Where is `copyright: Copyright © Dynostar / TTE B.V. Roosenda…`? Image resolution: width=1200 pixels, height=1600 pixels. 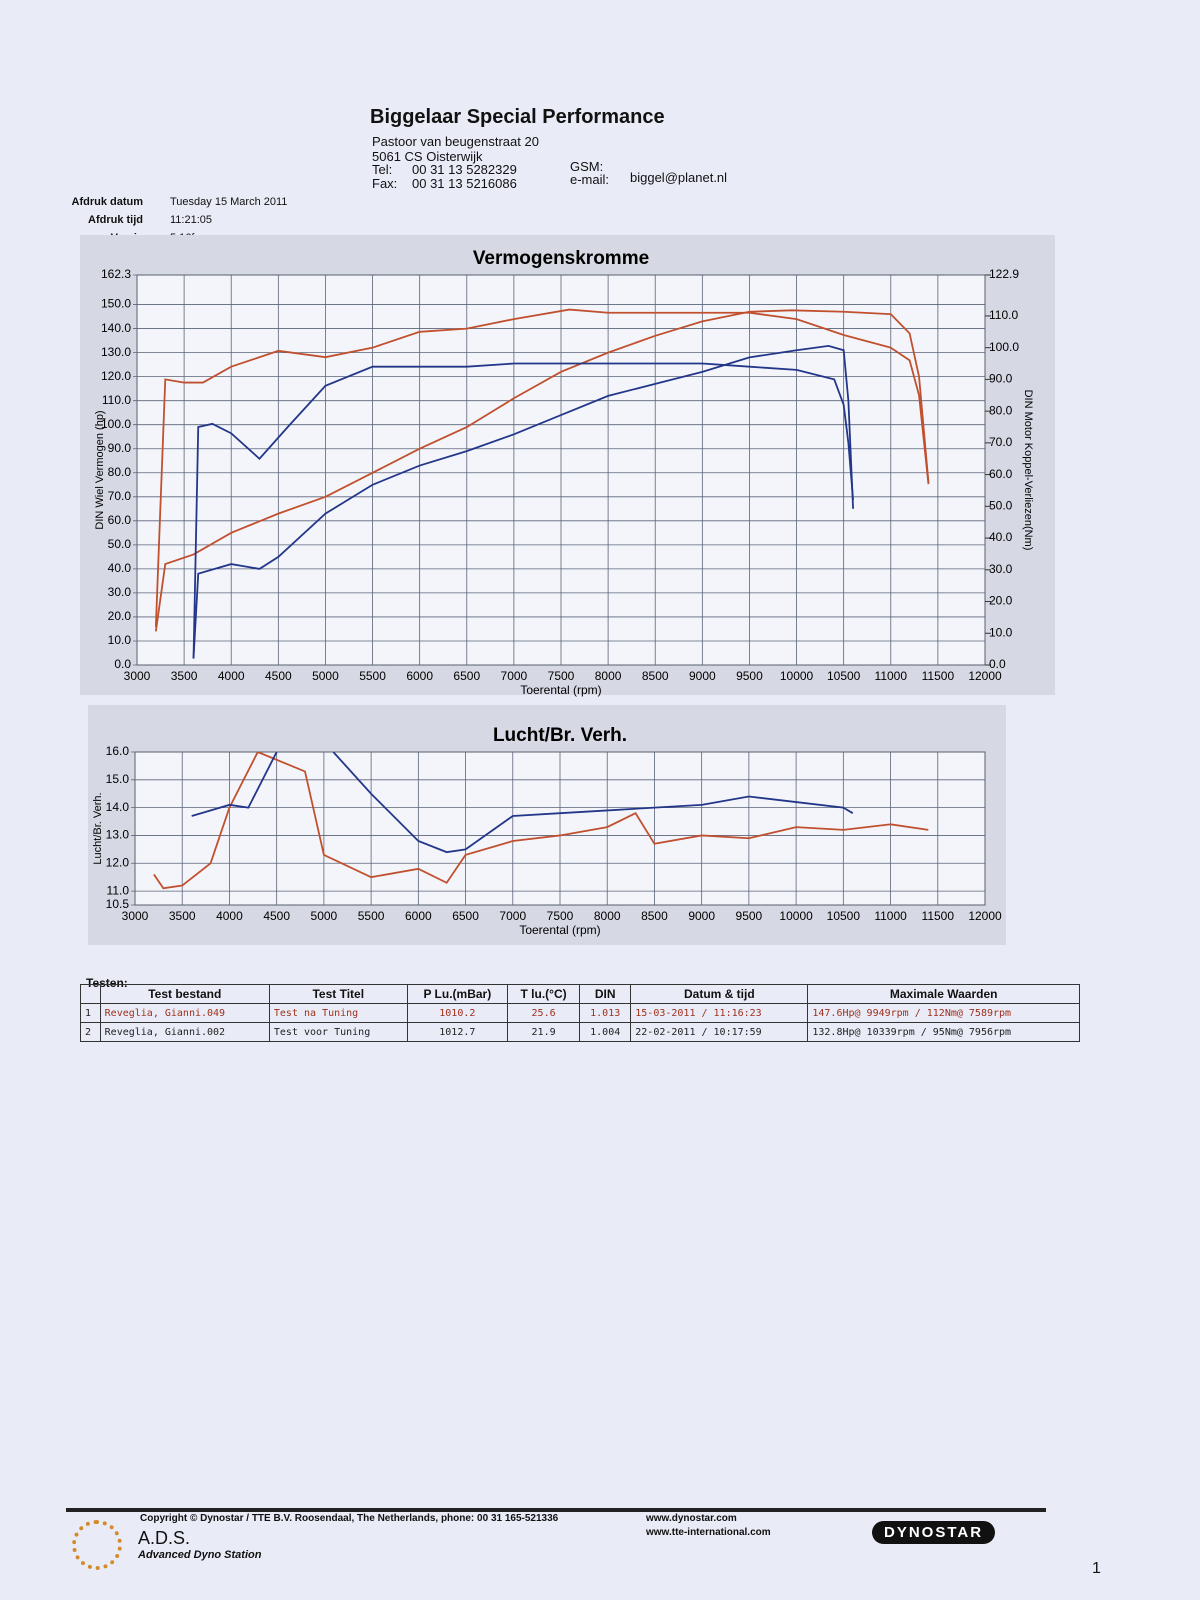
copyright: Copyright © Dynostar / TTE B.V. Roosenda… is located at coordinates (349, 1518).